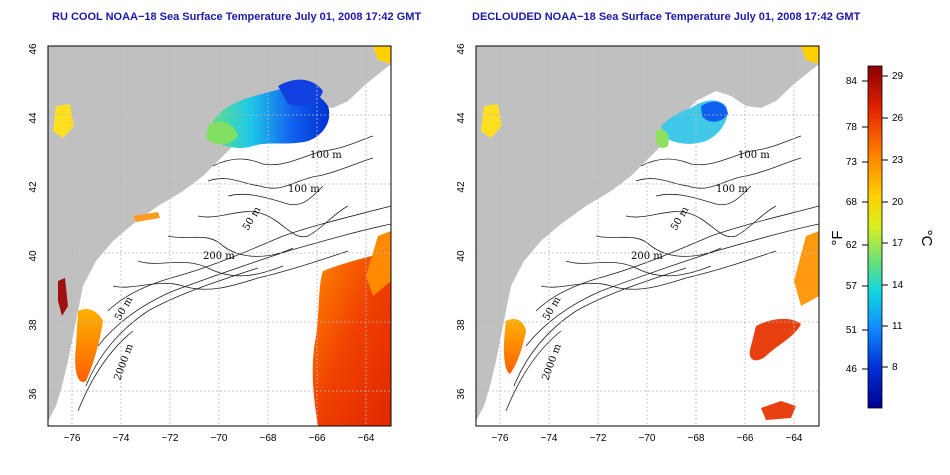 This screenshot has width=950, height=475. What do you see at coordinates (875, 237) in the screenshot?
I see `colorbar-gradient` at bounding box center [875, 237].